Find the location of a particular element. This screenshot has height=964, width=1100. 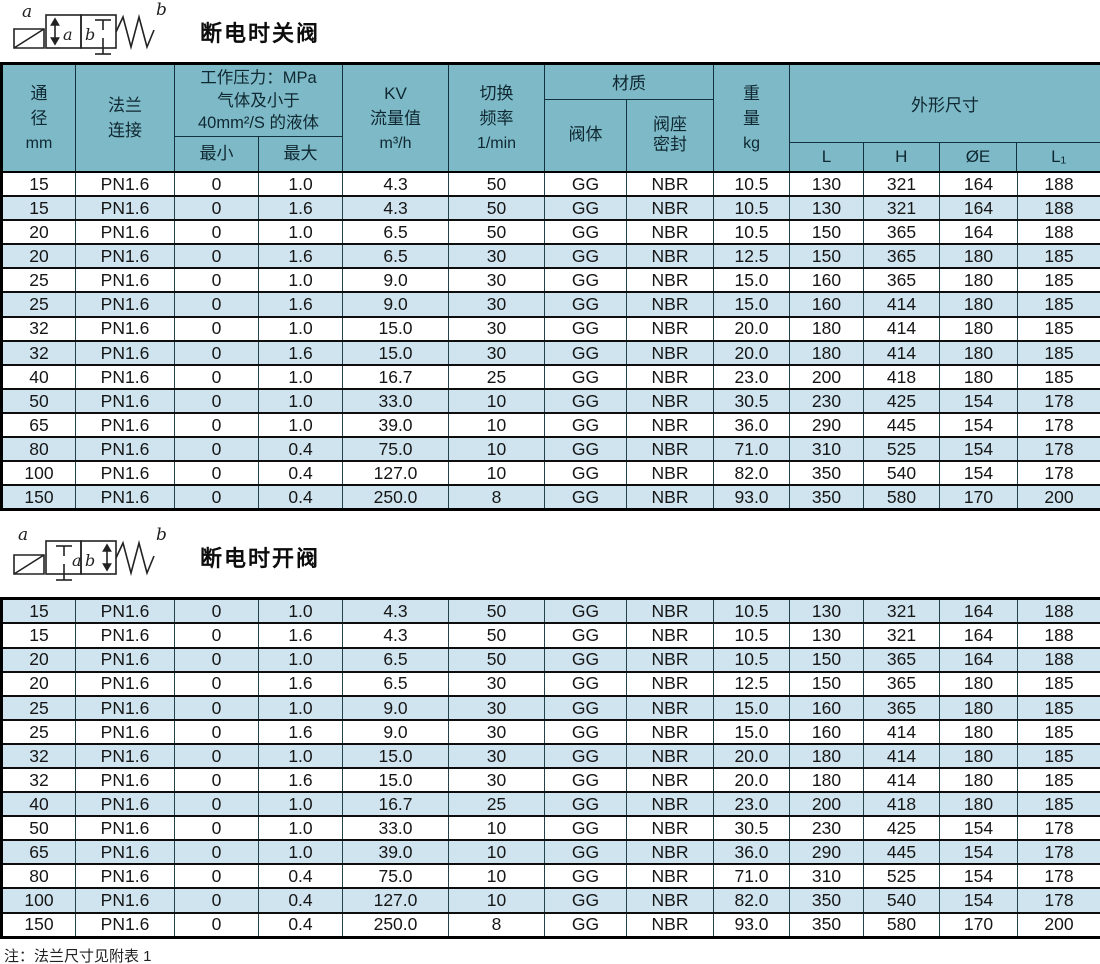

col-pressure-max: 最大 is located at coordinates (300, 154).